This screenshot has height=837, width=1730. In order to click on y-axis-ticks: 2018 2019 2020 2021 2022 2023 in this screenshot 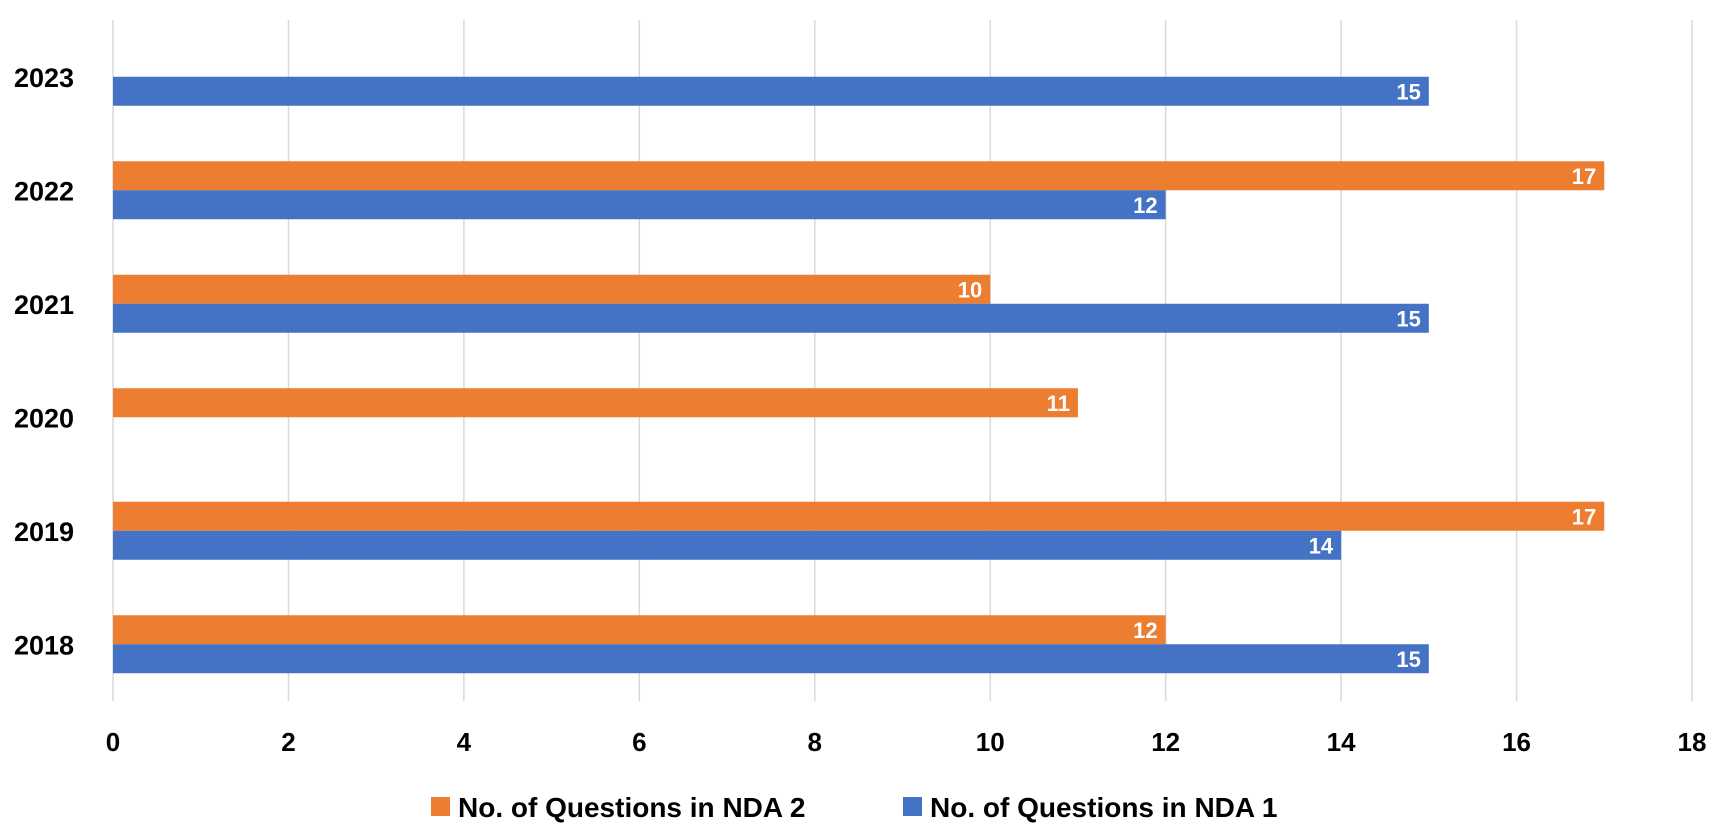, I will do `click(44, 362)`.